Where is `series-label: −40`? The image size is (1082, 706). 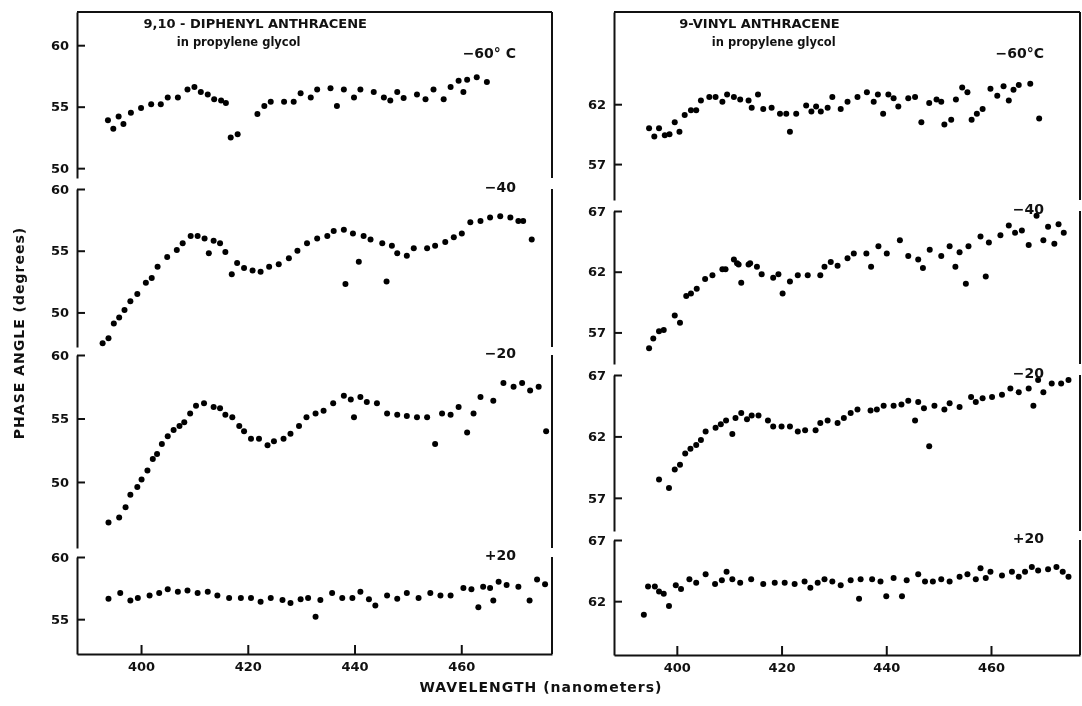 series-label: −40 is located at coordinates (1028, 209).